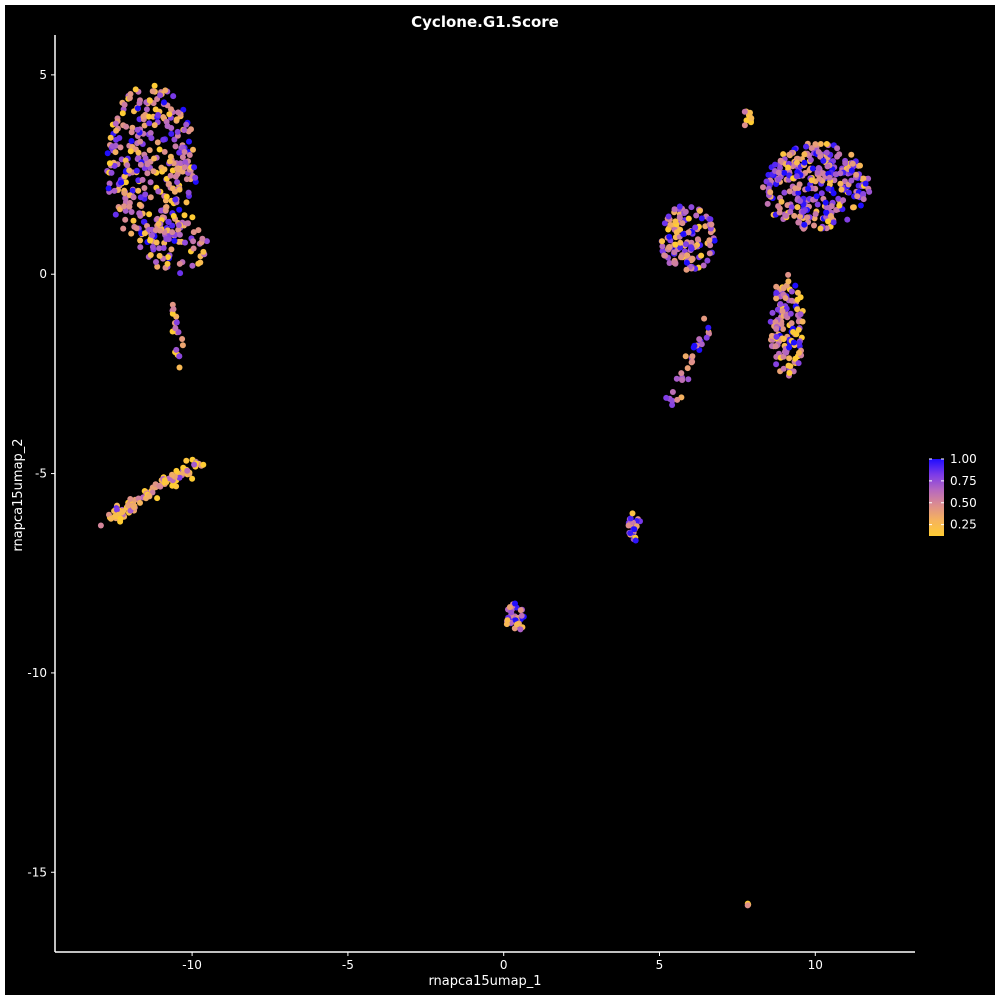 The image size is (1000, 1000). I want to click on y-ticks: 5 0 -5 -10 -15, so click(41, 473).